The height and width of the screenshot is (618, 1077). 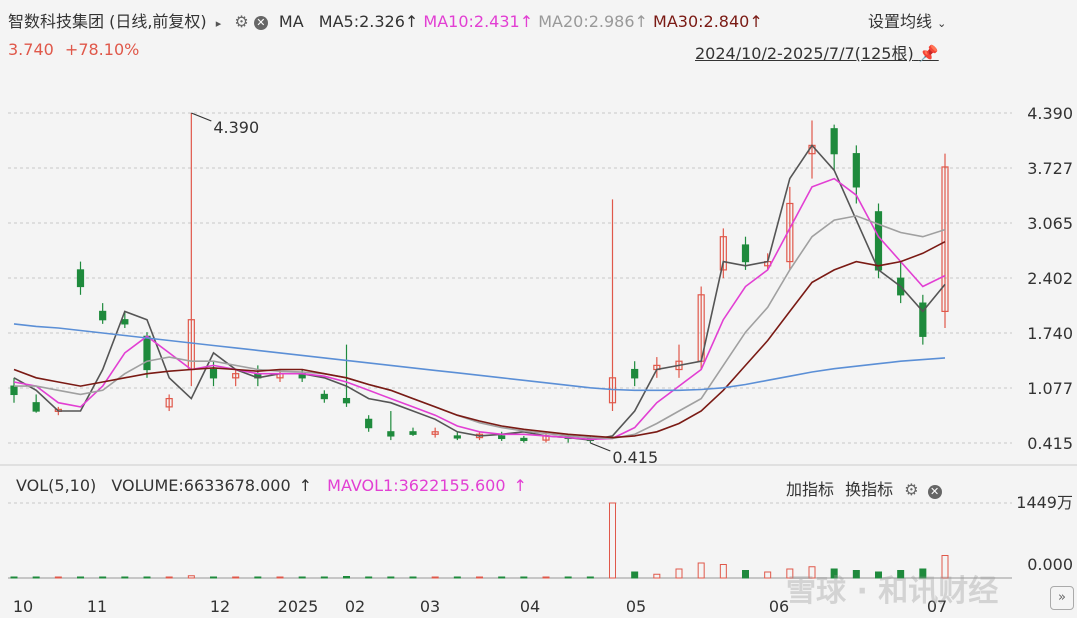 I want to click on last-price: 3.740, so click(x=31, y=49).